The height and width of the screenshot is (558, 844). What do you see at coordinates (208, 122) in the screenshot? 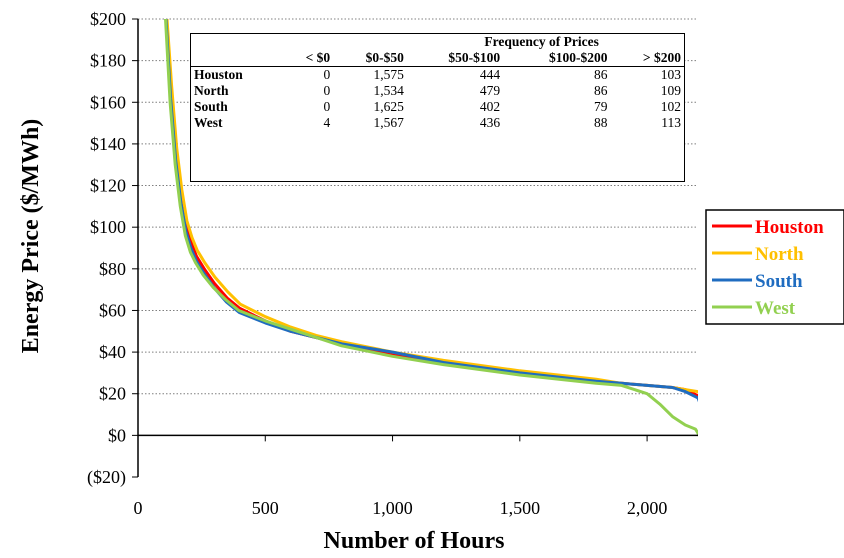
I see `row-label: West` at bounding box center [208, 122].